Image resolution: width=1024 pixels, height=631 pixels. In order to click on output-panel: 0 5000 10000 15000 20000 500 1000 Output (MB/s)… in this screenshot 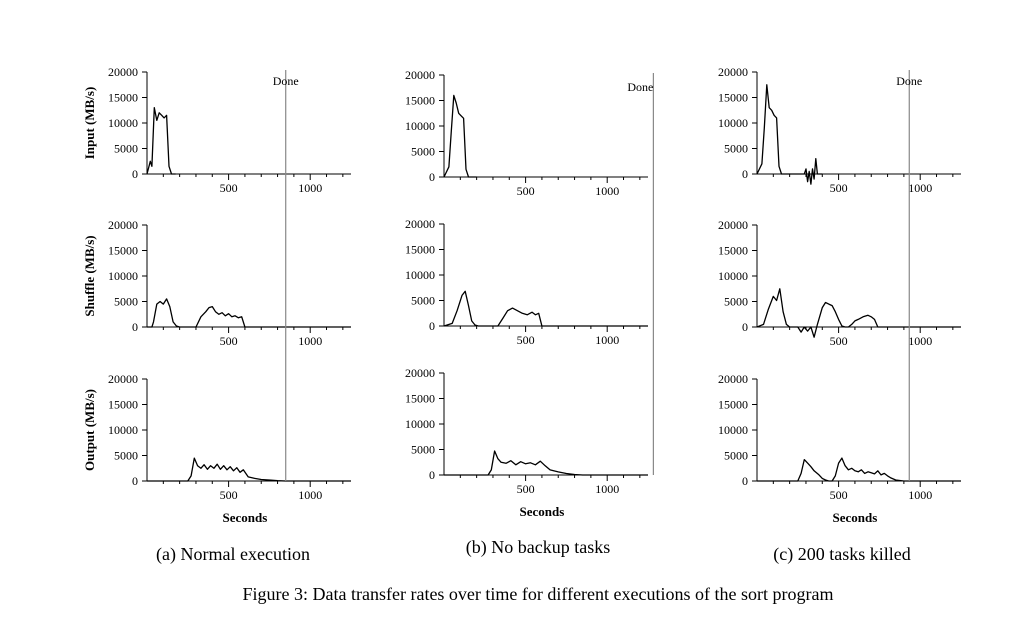, I will do `click(216, 448)`.